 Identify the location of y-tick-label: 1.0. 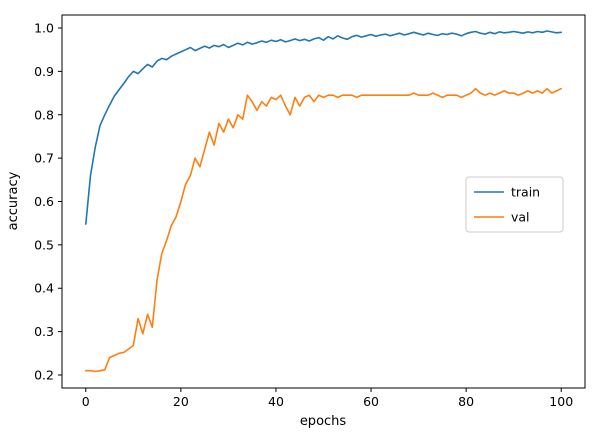
(44, 28).